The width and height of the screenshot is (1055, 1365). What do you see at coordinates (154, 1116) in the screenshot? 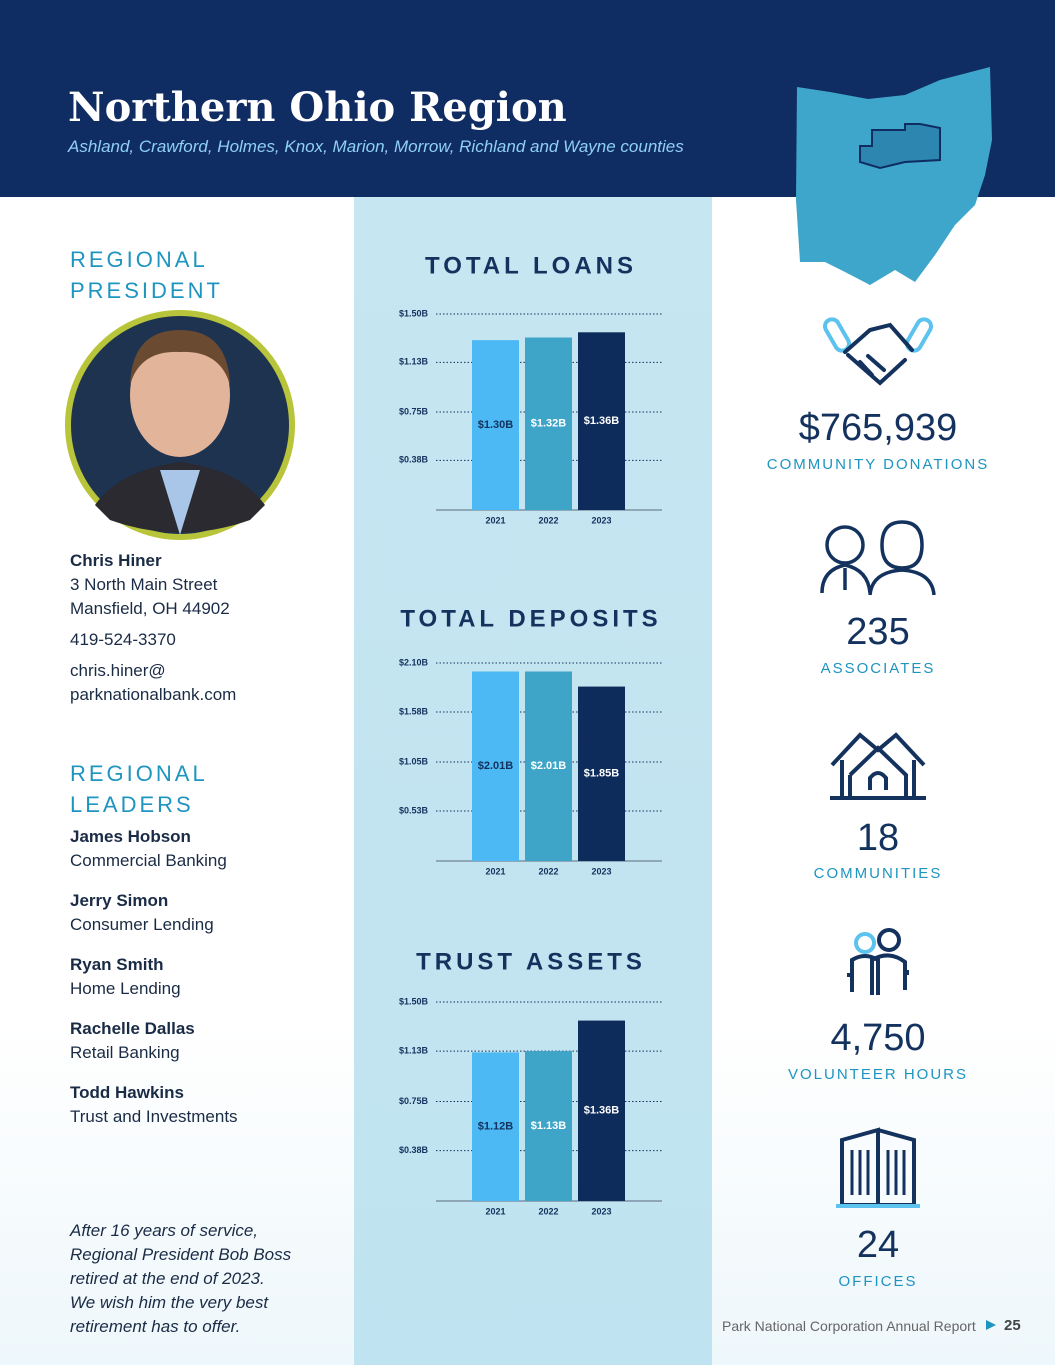
I see `leader-role: Trust and Investments` at bounding box center [154, 1116].